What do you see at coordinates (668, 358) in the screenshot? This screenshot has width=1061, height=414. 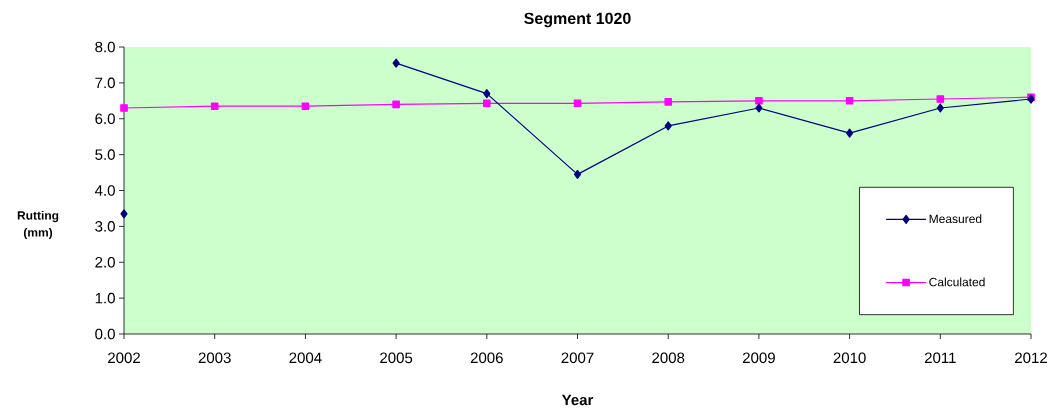 I see `x-tick-label: 2008` at bounding box center [668, 358].